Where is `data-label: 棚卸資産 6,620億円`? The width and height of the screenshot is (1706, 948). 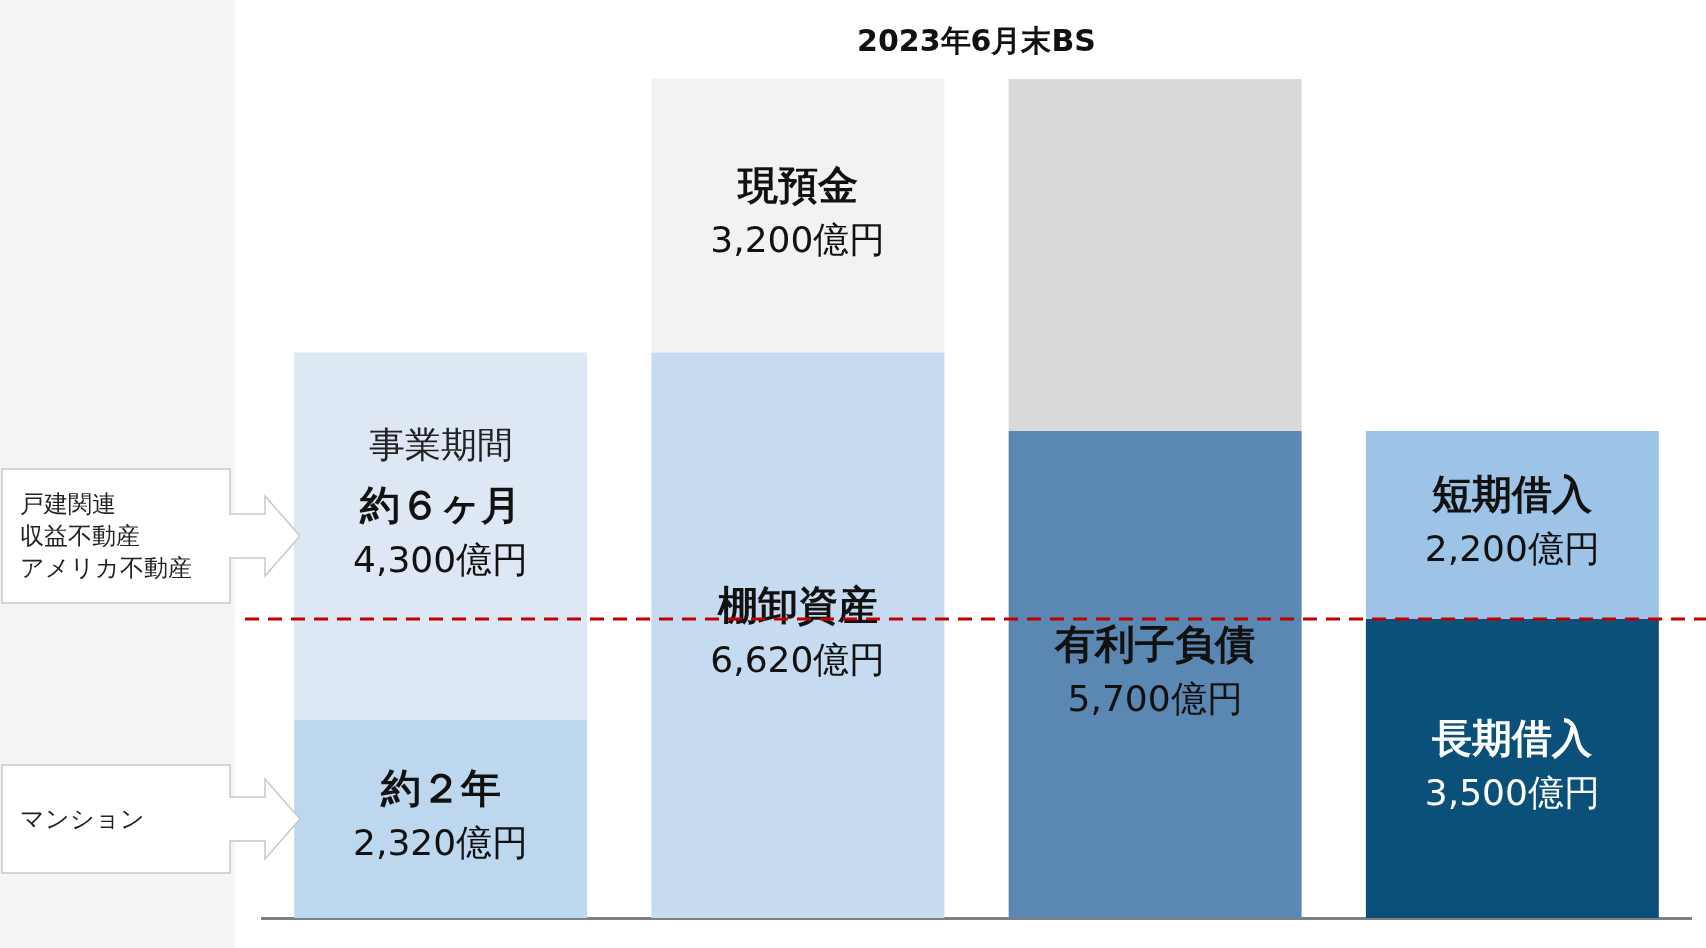 data-label: 棚卸資産 6,620億円 is located at coordinates (798, 630).